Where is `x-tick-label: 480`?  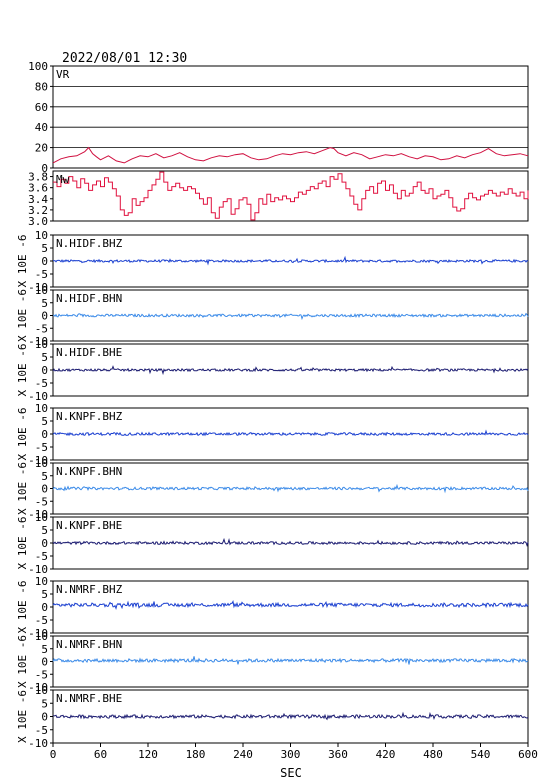 x-tick-label: 480 is located at coordinates (433, 754).